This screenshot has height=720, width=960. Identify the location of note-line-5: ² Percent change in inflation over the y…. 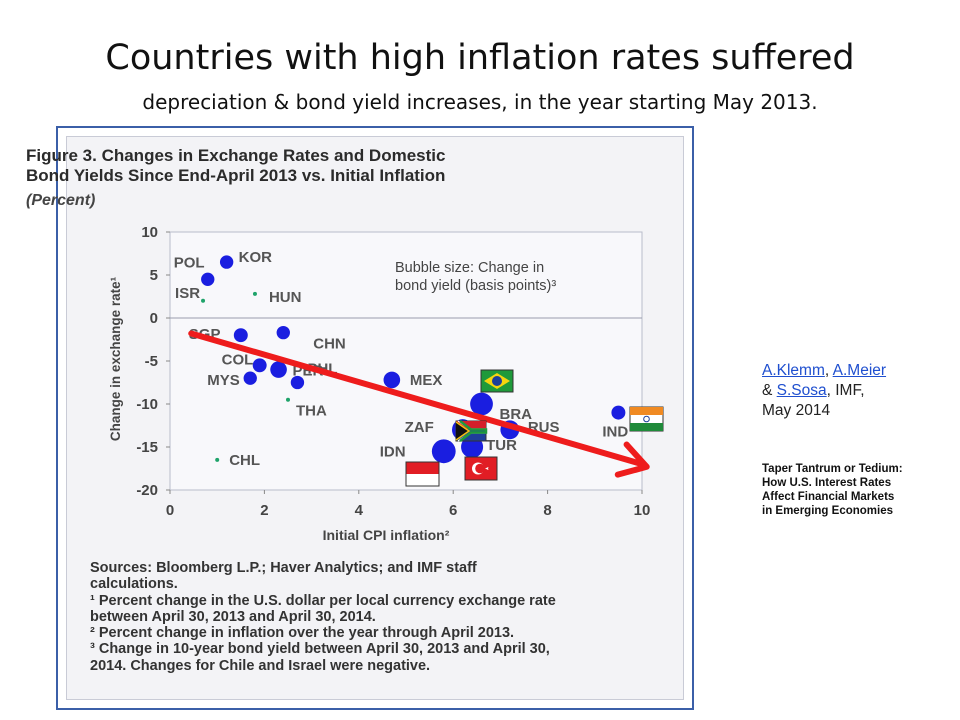
(302, 633).